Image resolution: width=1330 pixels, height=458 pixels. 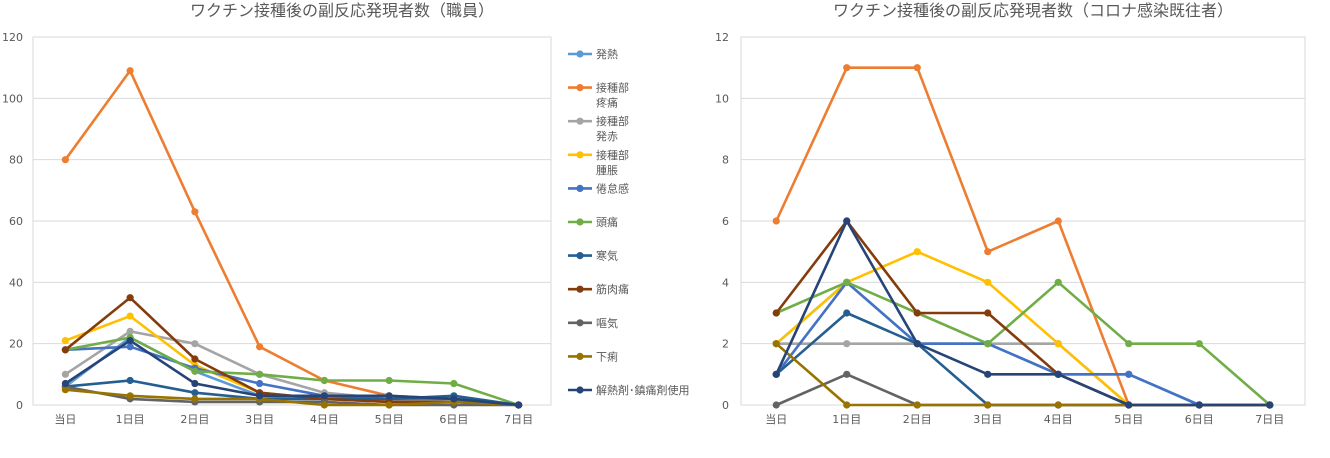 What do you see at coordinates (16, 344) in the screenshot?
I see `y-tick-label: 20` at bounding box center [16, 344].